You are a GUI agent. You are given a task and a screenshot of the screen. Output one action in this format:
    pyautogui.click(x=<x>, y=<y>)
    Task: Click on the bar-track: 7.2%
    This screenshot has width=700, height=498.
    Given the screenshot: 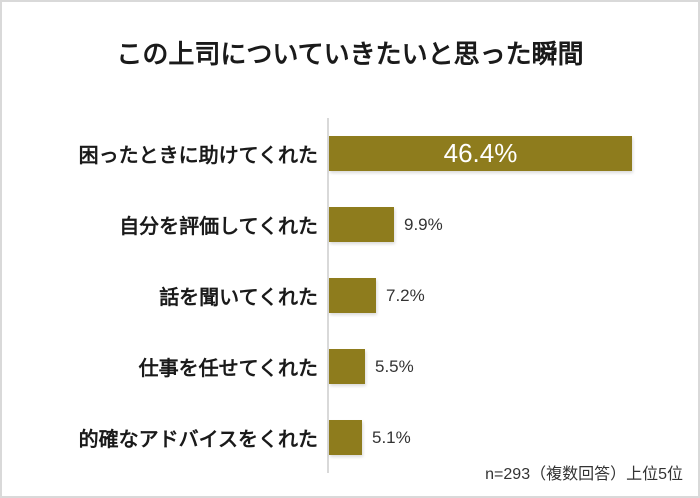 What is the action you would take?
    pyautogui.click(x=510, y=295)
    